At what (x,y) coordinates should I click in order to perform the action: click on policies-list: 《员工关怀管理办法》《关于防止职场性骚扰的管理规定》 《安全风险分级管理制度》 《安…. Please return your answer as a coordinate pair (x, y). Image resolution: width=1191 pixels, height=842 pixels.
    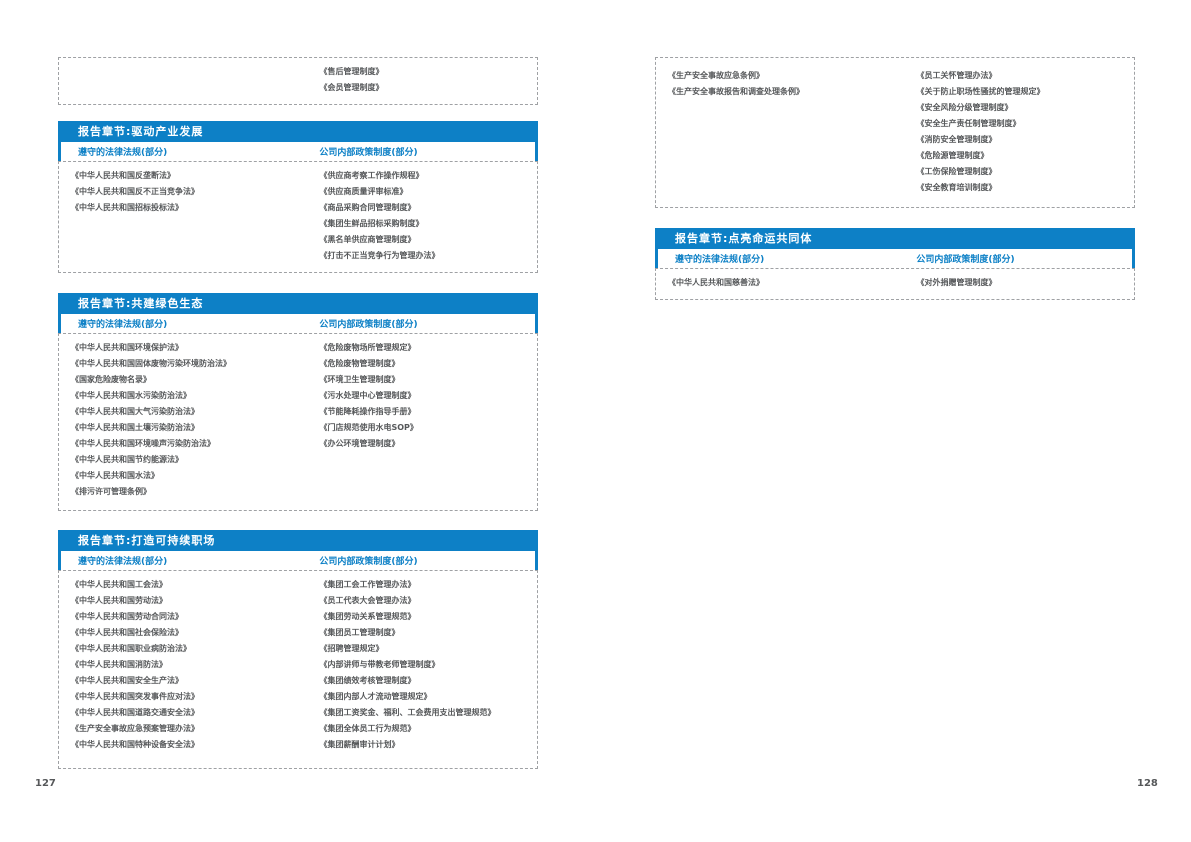
    Looking at the image, I should click on (1025, 133).